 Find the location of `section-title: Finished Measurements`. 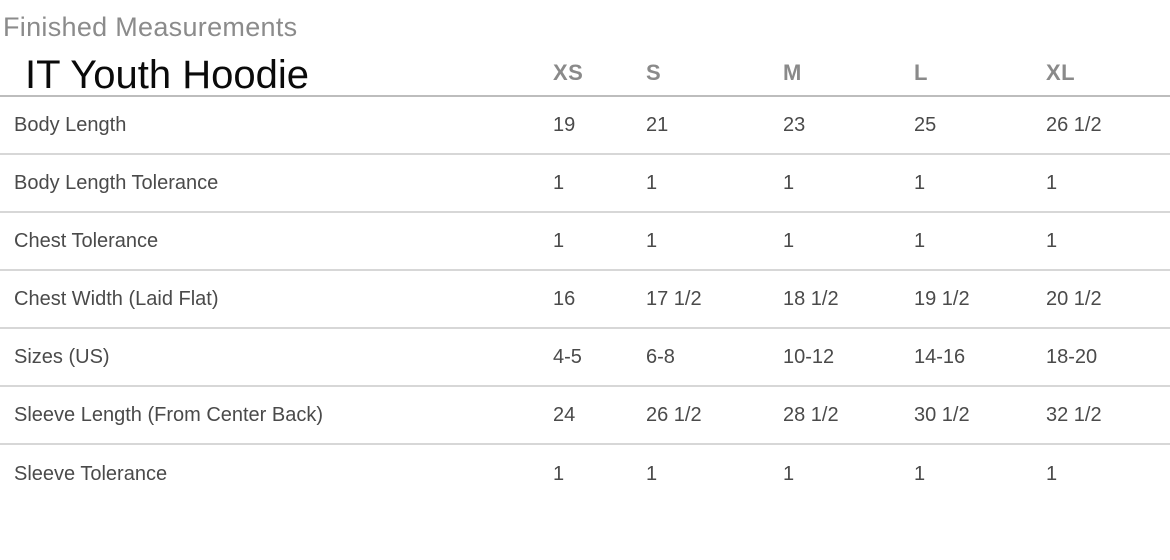

section-title: Finished Measurements is located at coordinates (150, 27).